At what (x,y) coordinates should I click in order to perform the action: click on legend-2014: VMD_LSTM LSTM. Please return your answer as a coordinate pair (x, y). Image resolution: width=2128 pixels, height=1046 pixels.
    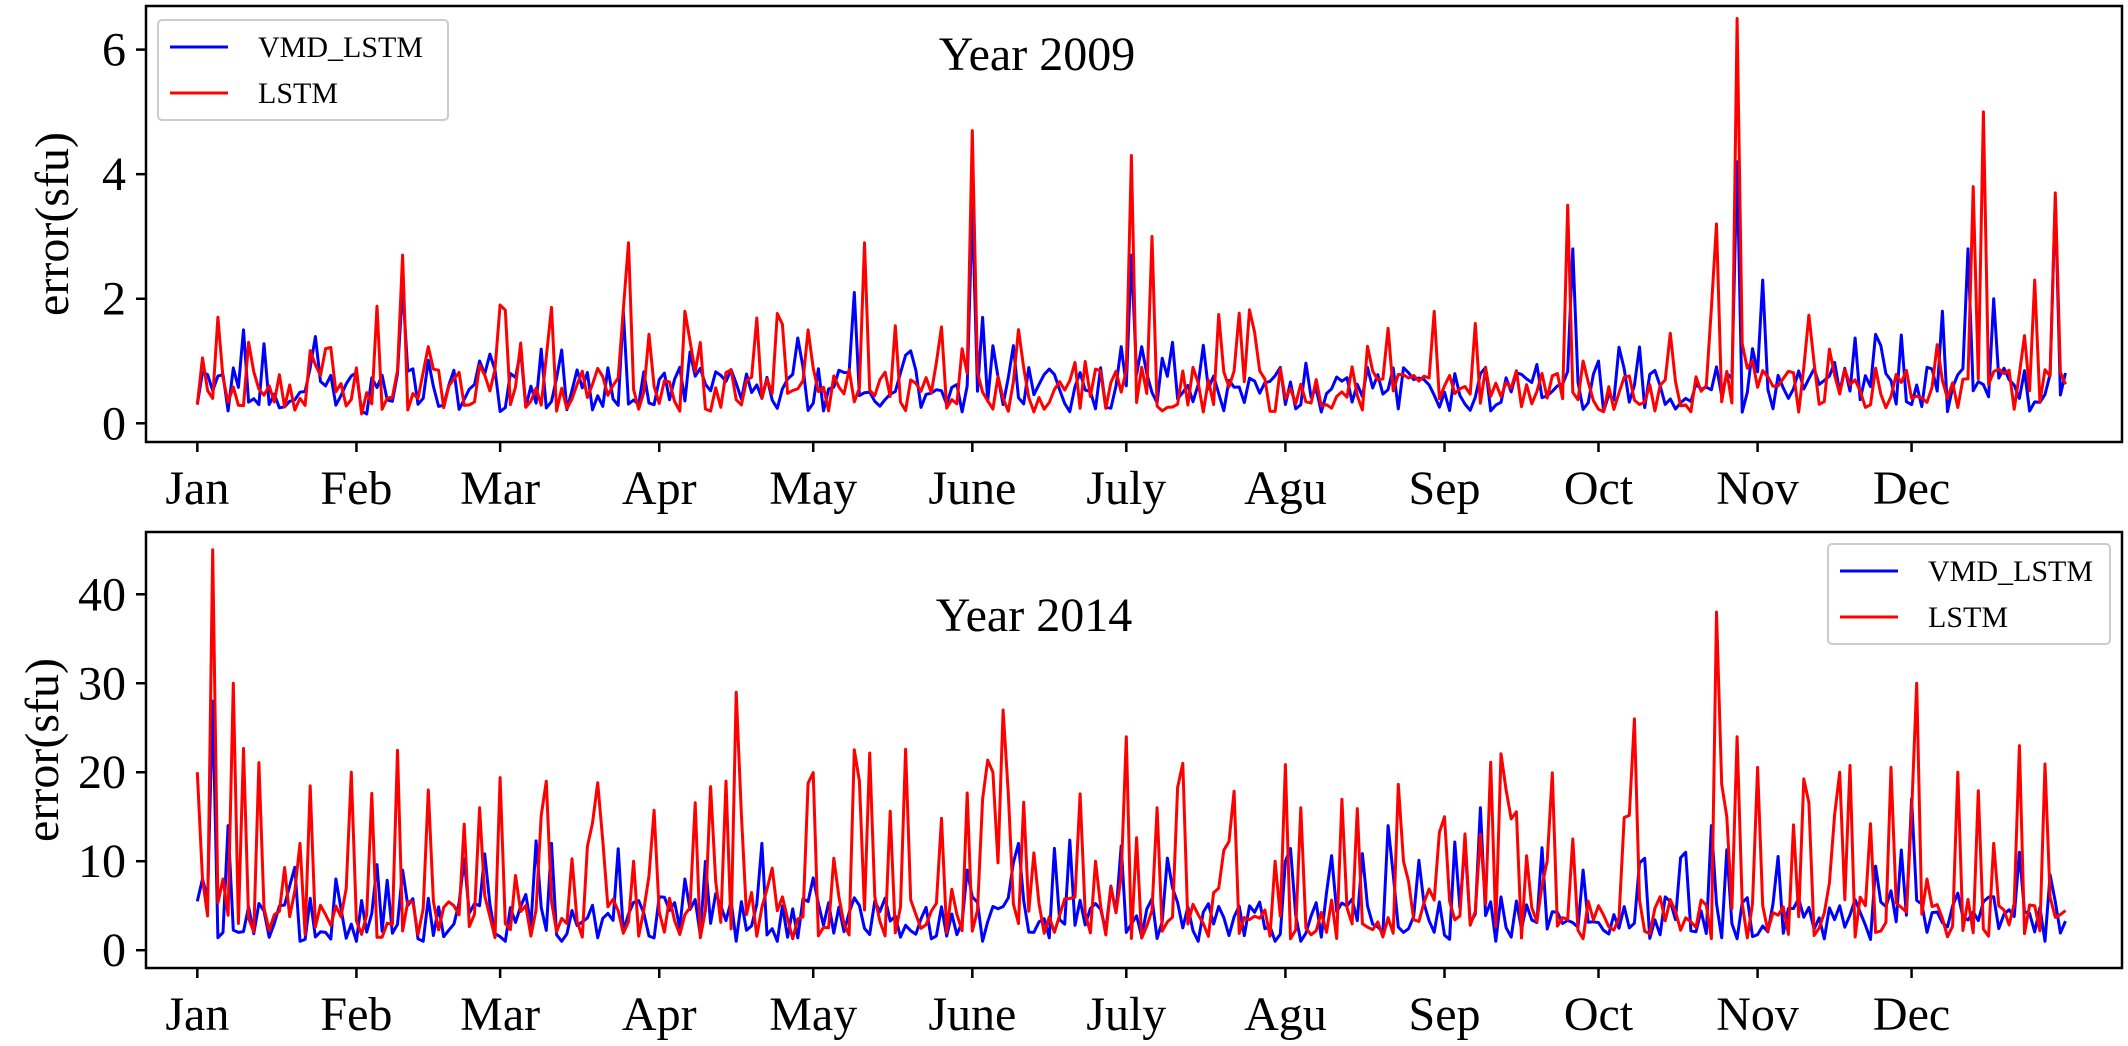
    Looking at the image, I should click on (1969, 594).